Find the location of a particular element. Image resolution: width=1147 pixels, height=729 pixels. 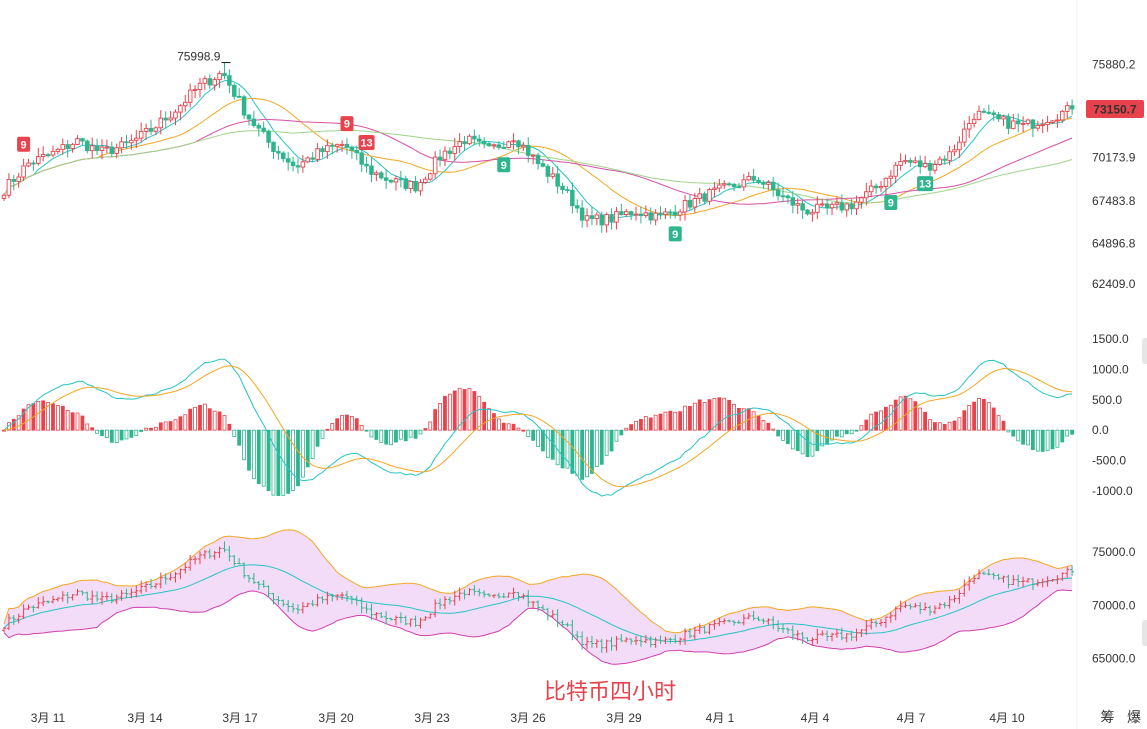

bollinger-tick-label: 70000.0 is located at coordinates (1114, 605).